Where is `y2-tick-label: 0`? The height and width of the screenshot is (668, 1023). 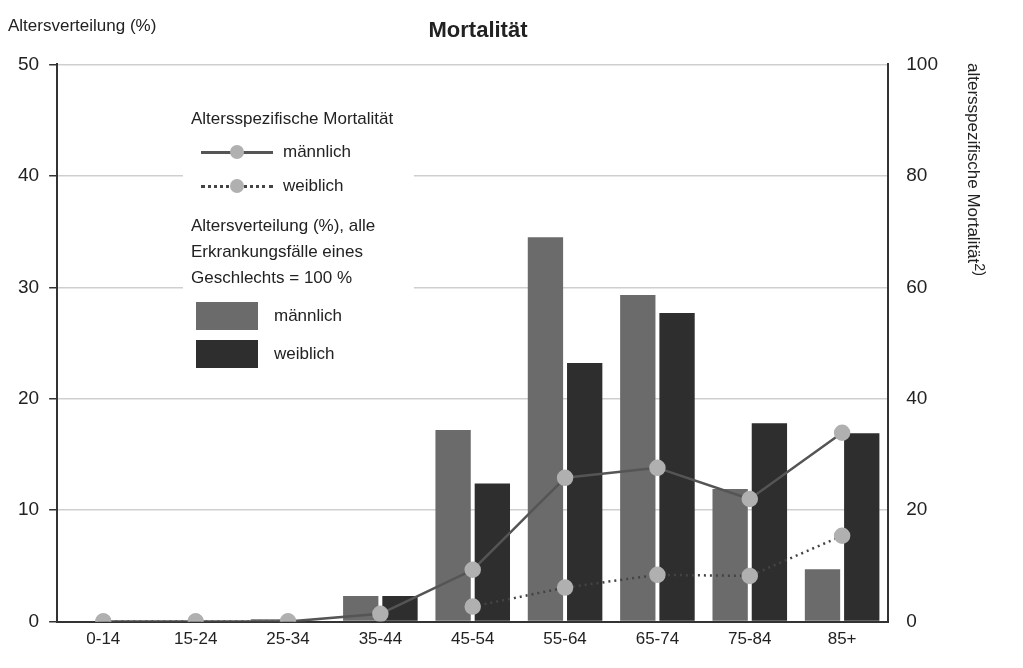 y2-tick-label: 0 is located at coordinates (911, 620).